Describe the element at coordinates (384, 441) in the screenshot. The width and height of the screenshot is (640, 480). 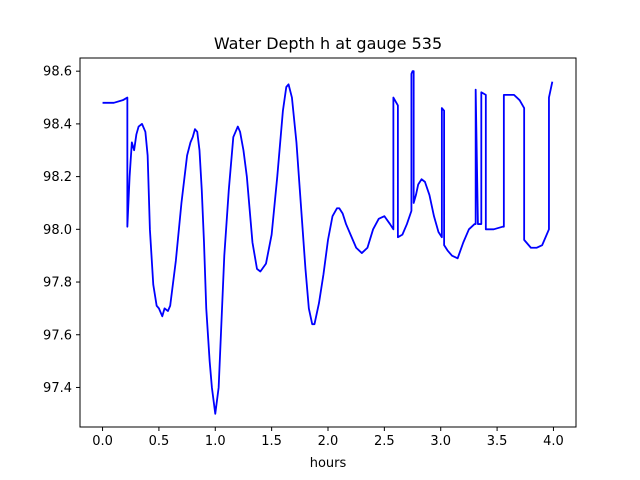
I see `x-tick-label: 2.5` at that location.